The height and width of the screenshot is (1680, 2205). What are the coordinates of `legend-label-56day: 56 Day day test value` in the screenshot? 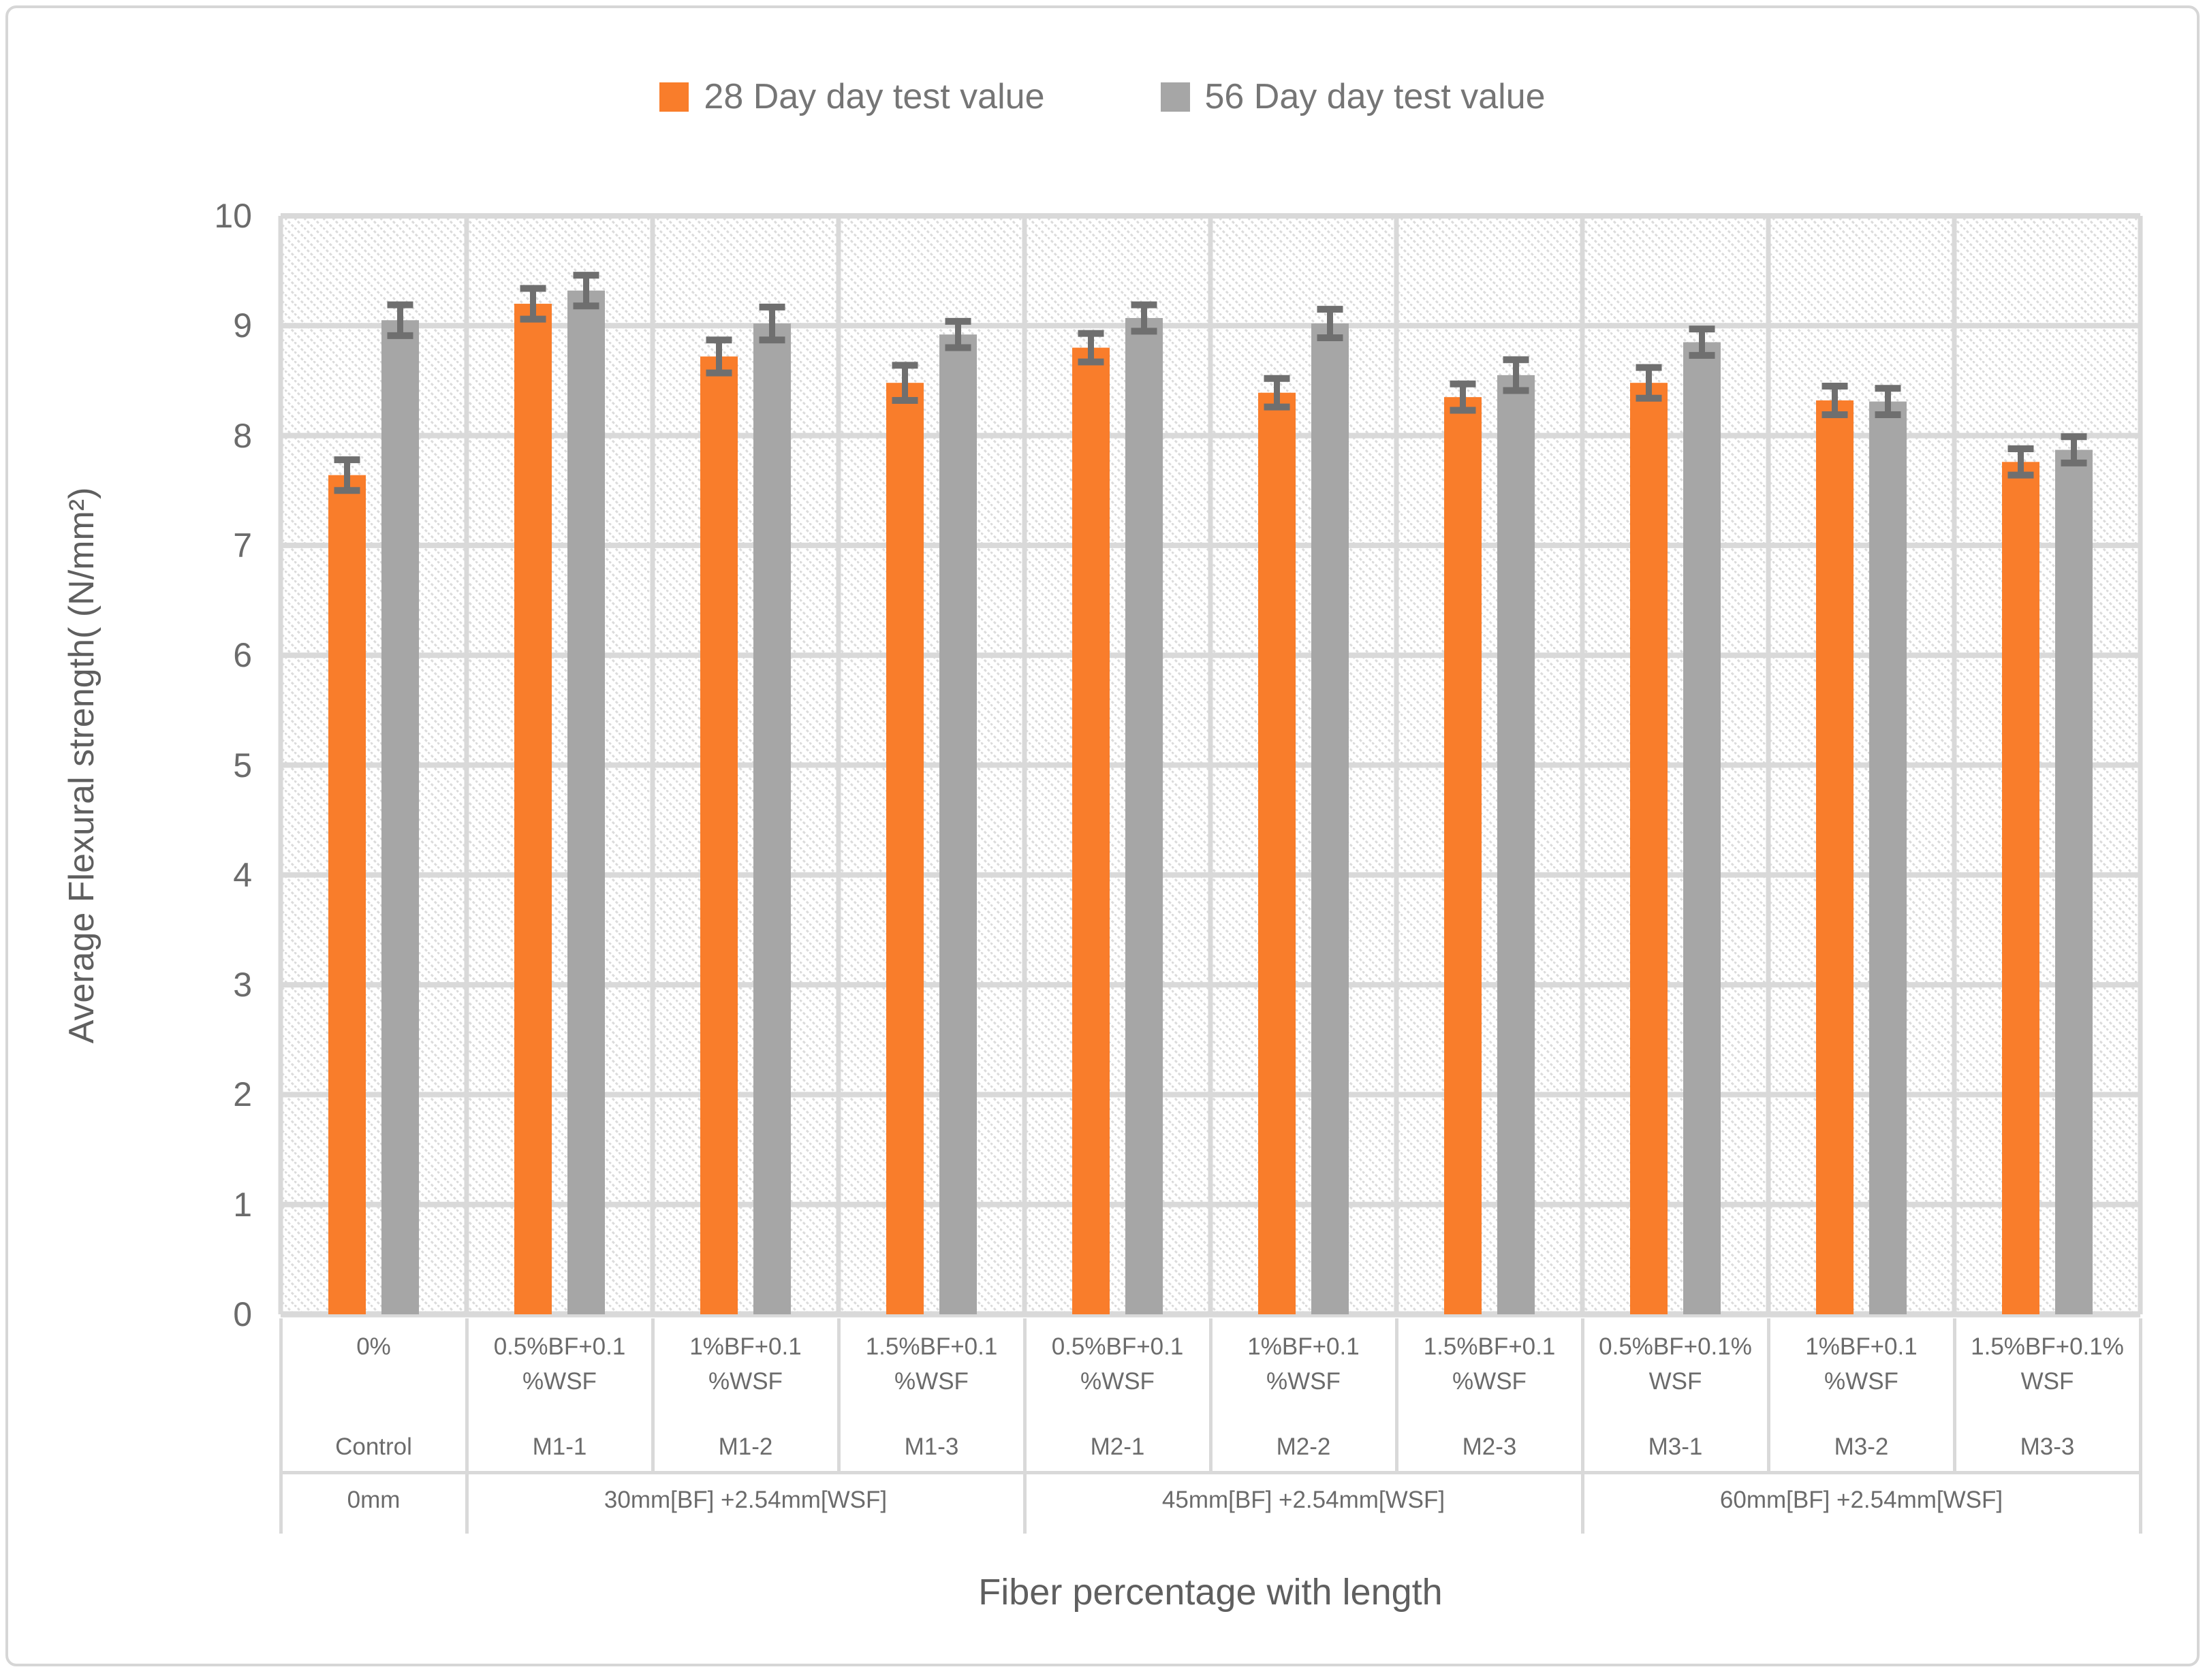 It's located at (1375, 96).